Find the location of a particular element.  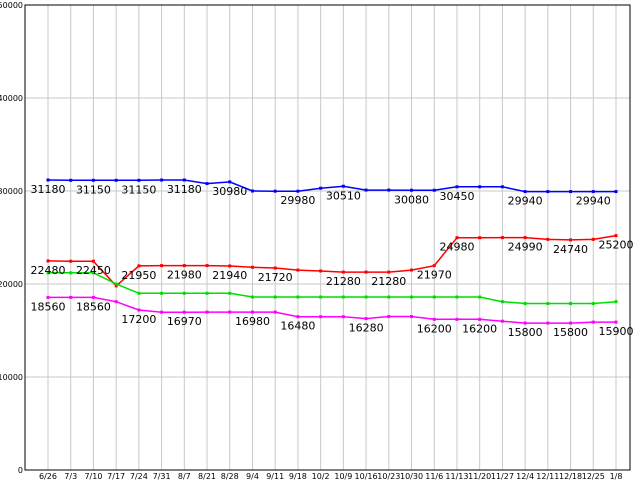

data-label: 31150 is located at coordinates (138, 189).